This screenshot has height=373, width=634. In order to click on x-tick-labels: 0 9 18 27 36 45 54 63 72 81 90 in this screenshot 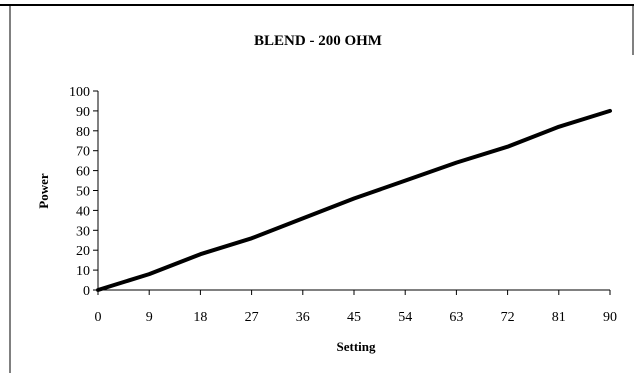, I will do `click(356, 317)`.